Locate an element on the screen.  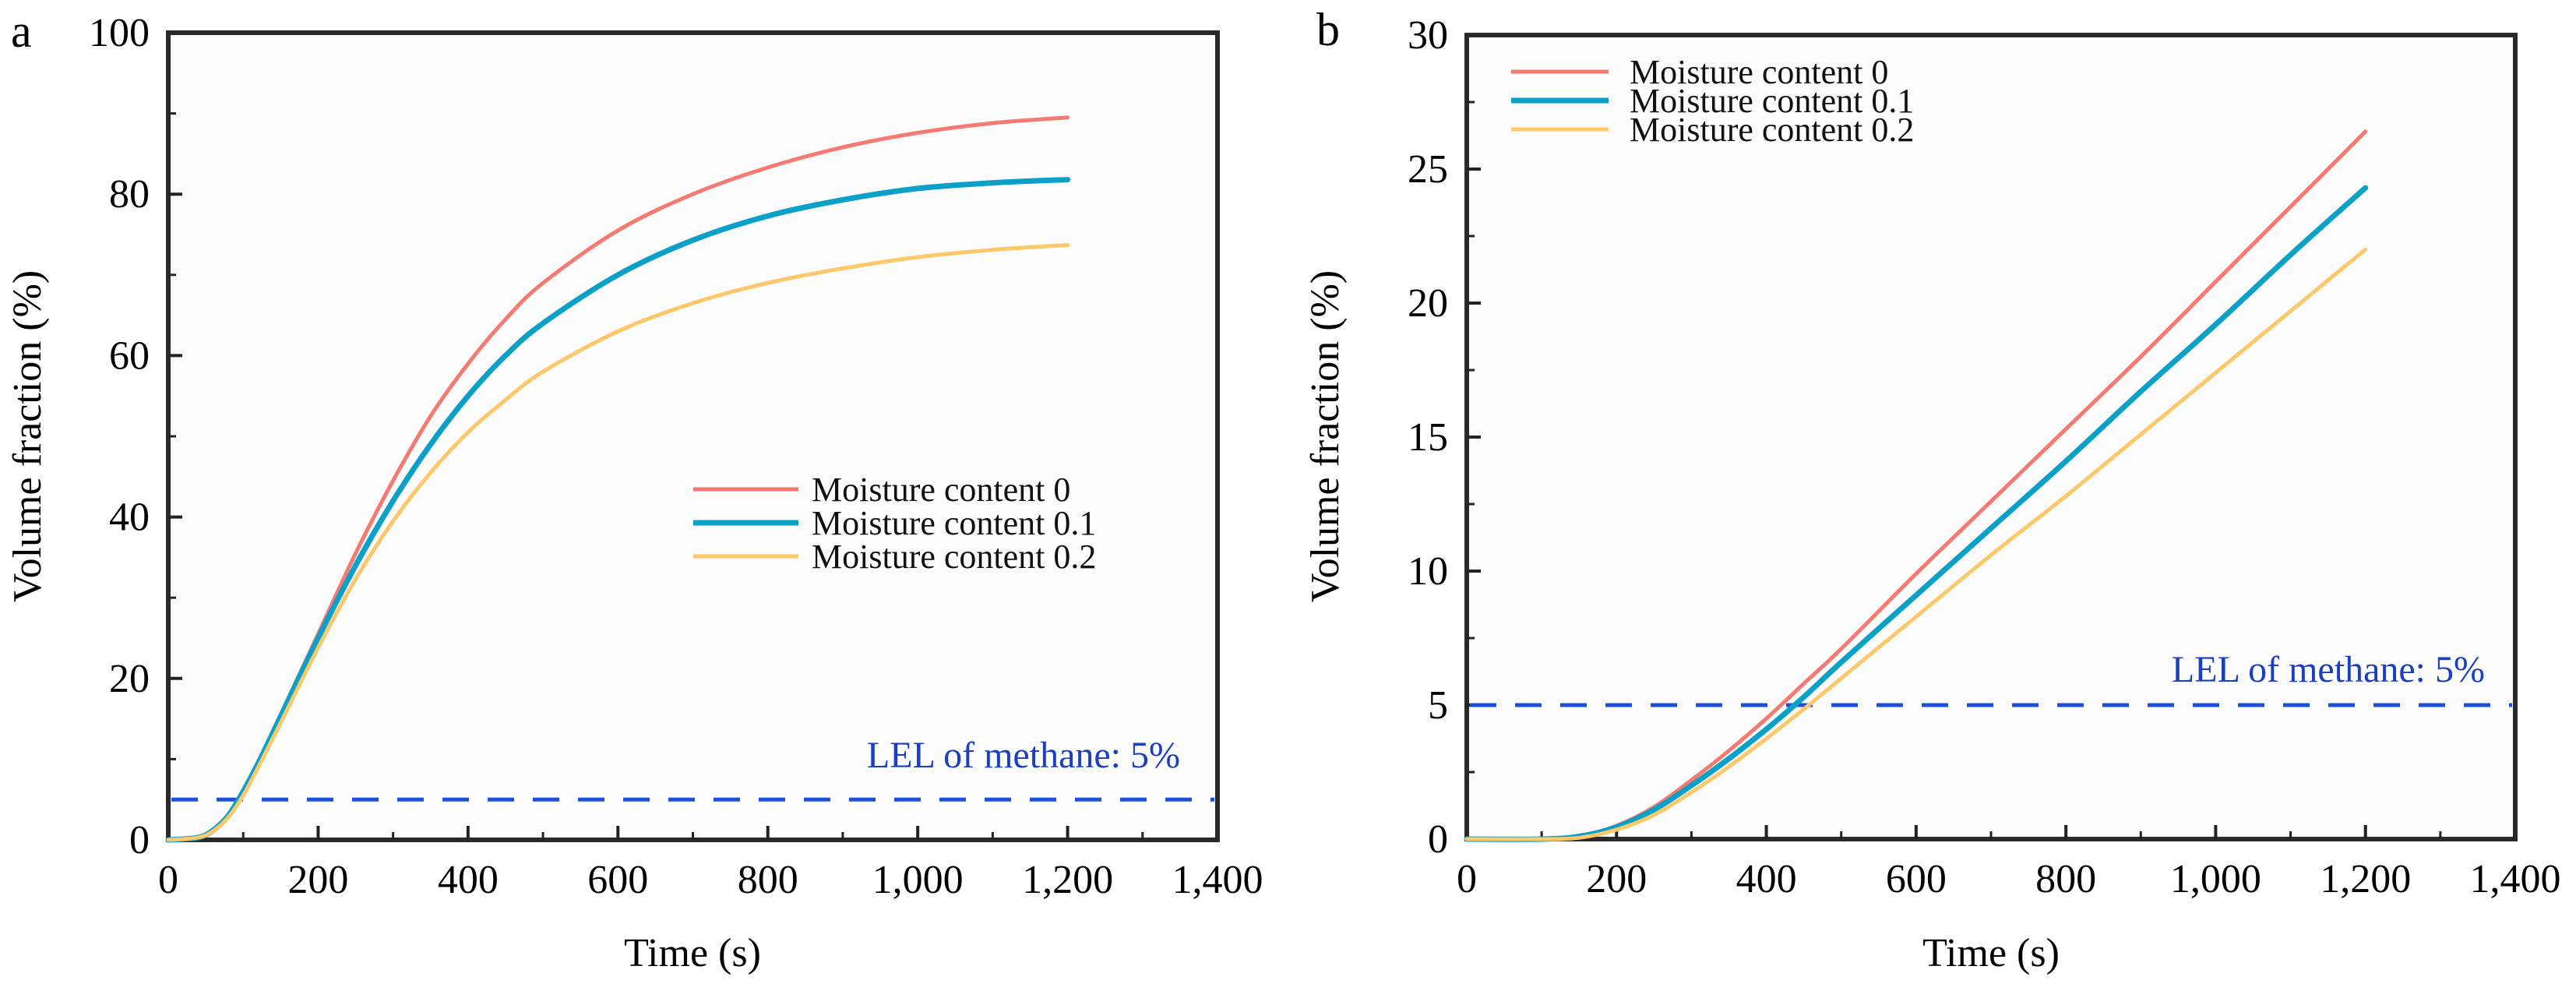
panel-a-letter: a is located at coordinates (21, 31).